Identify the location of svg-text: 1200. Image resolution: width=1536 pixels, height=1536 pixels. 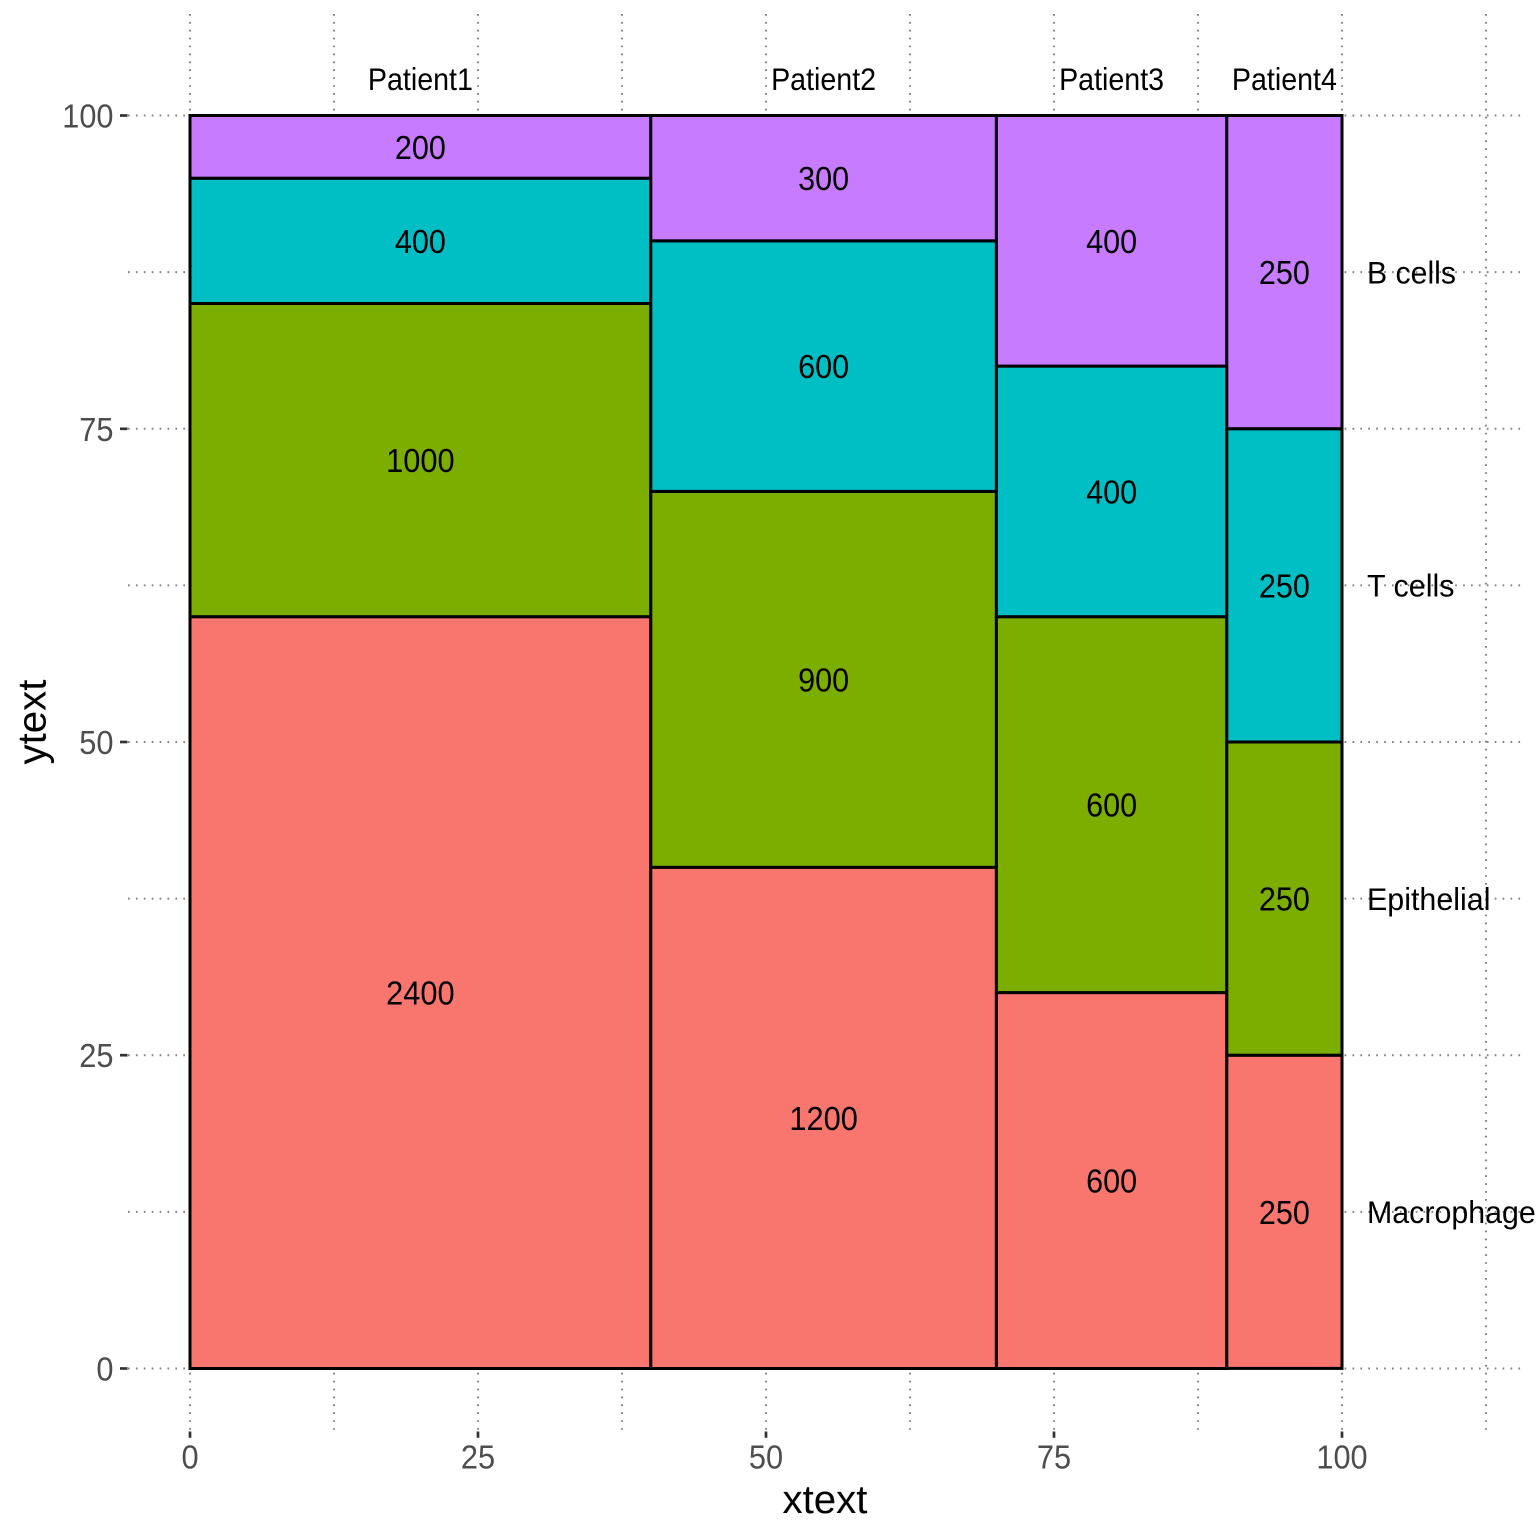
(823, 1119).